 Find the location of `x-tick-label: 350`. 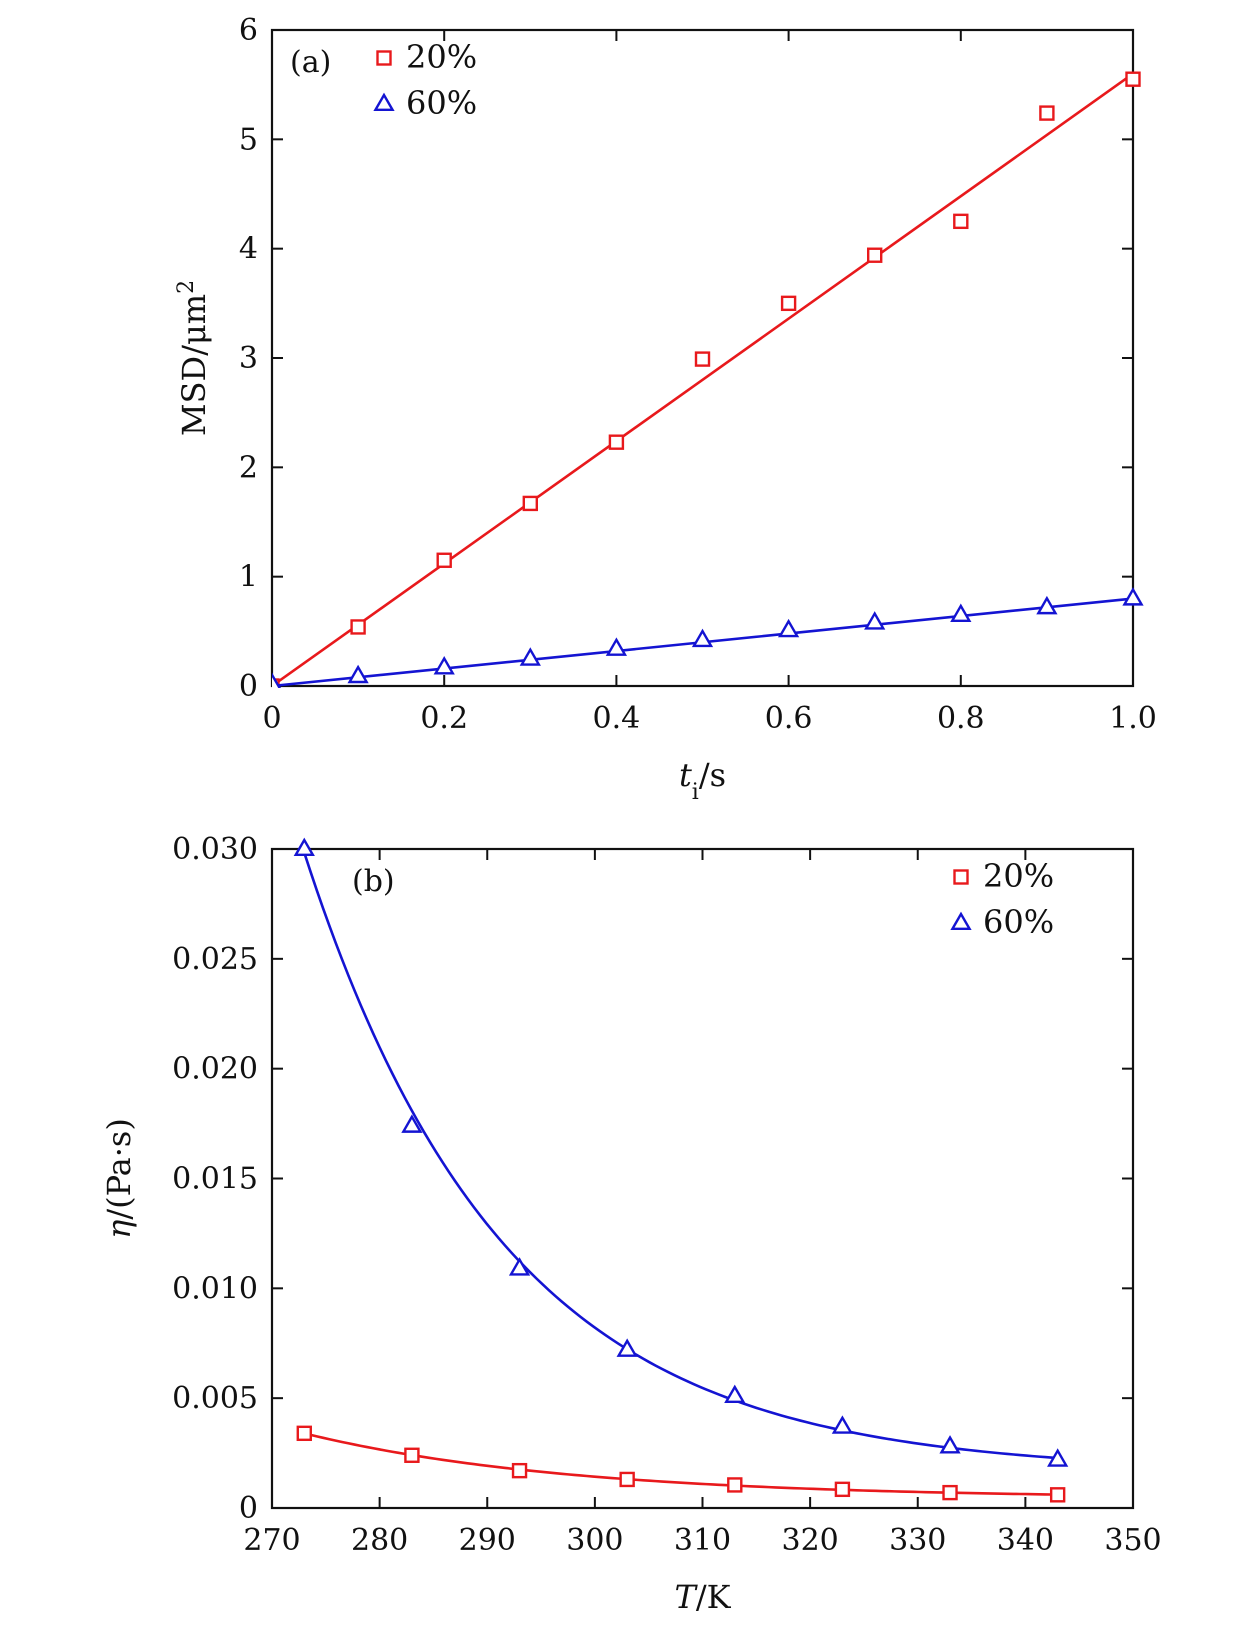

x-tick-label: 350 is located at coordinates (1132, 1540).